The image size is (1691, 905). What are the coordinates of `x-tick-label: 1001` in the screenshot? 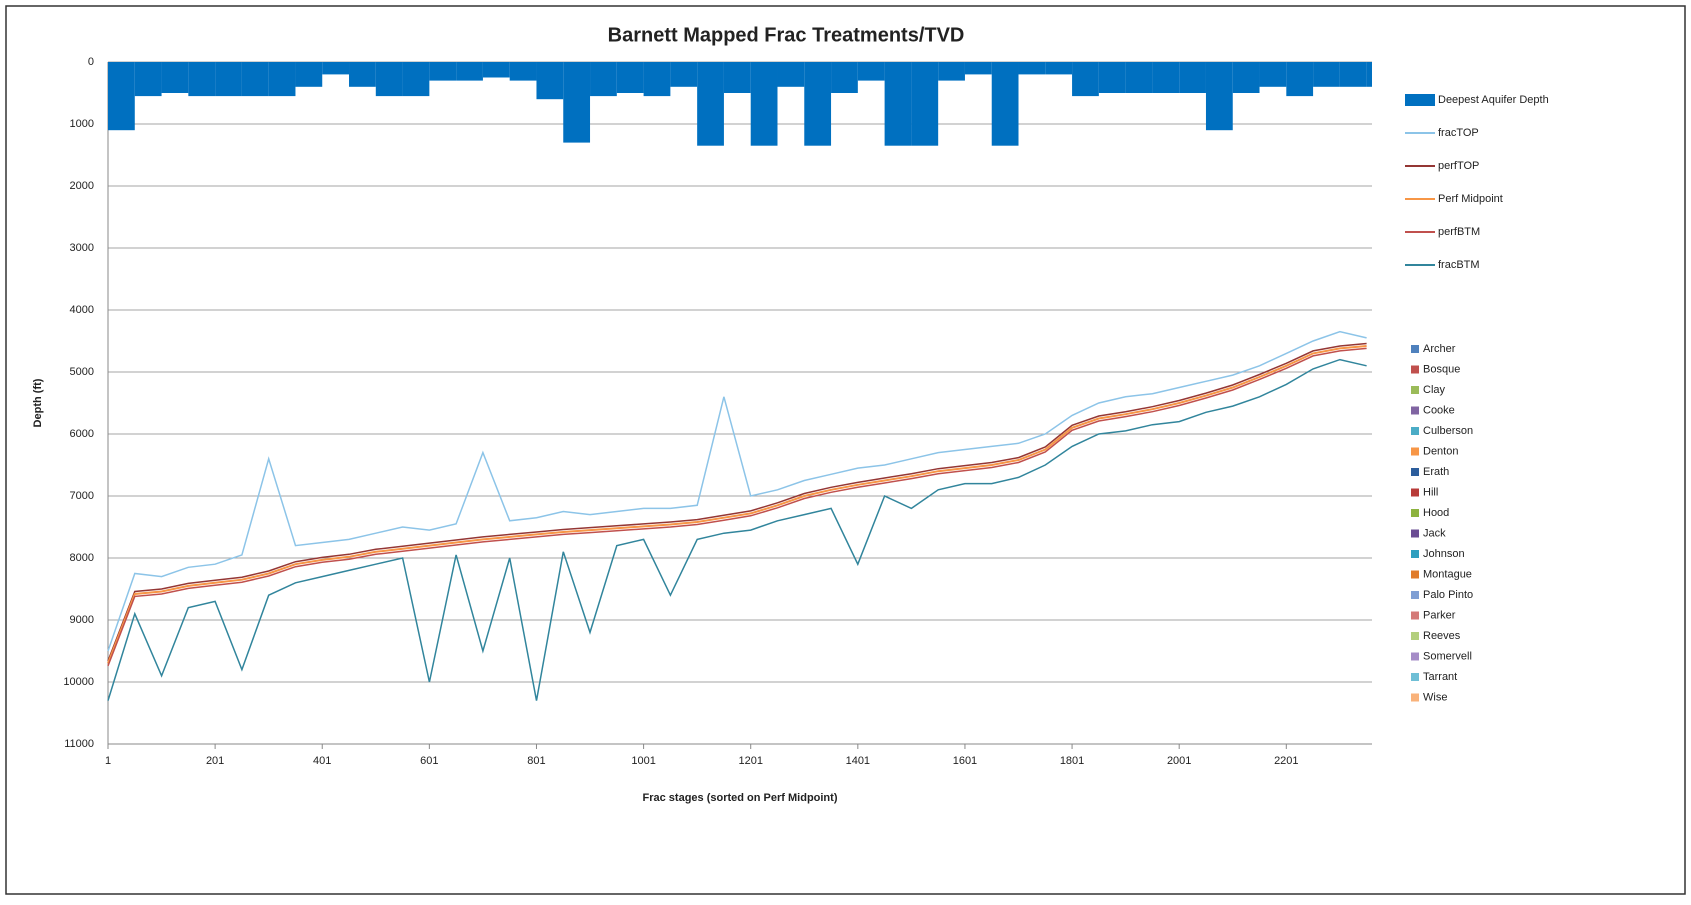 It's located at (643, 761).